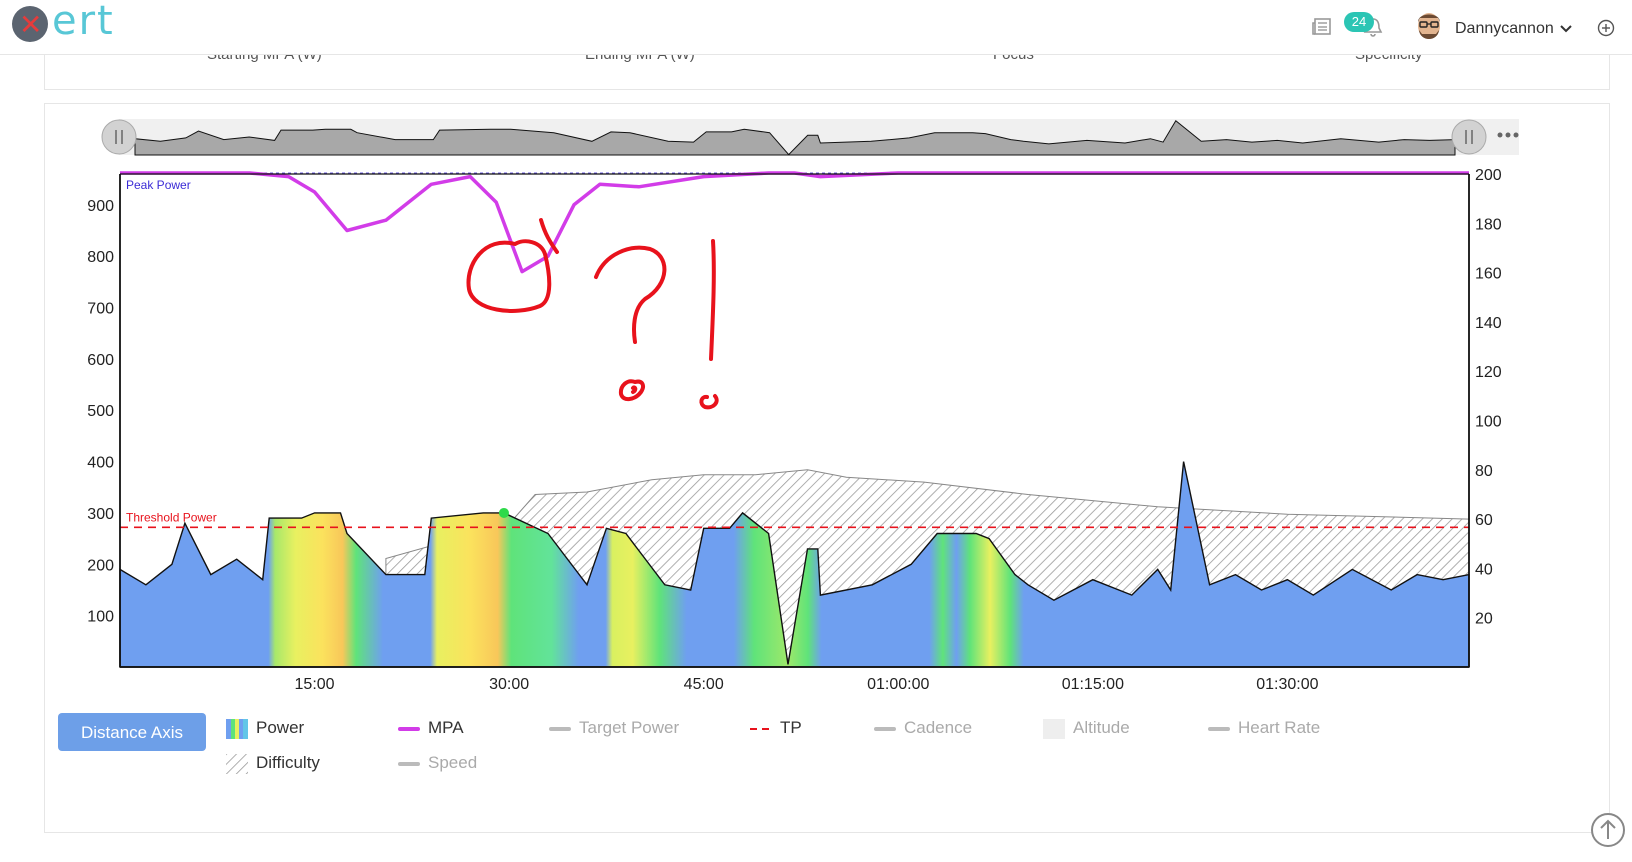 The width and height of the screenshot is (1632, 862). What do you see at coordinates (132, 732) in the screenshot?
I see `distance-axis-button: Distance Axis` at bounding box center [132, 732].